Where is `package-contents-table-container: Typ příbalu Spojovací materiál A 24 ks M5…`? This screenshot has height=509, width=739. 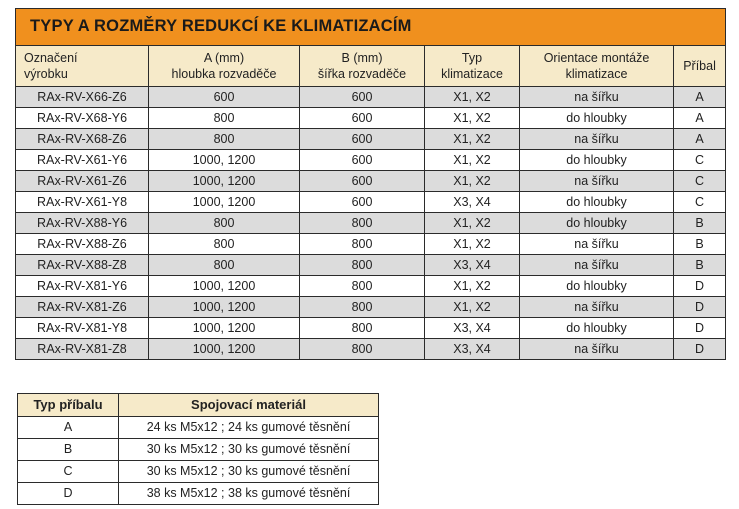
package-contents-table-container: Typ příbalu Spojovací materiál A 24 ks M5… is located at coordinates (198, 449).